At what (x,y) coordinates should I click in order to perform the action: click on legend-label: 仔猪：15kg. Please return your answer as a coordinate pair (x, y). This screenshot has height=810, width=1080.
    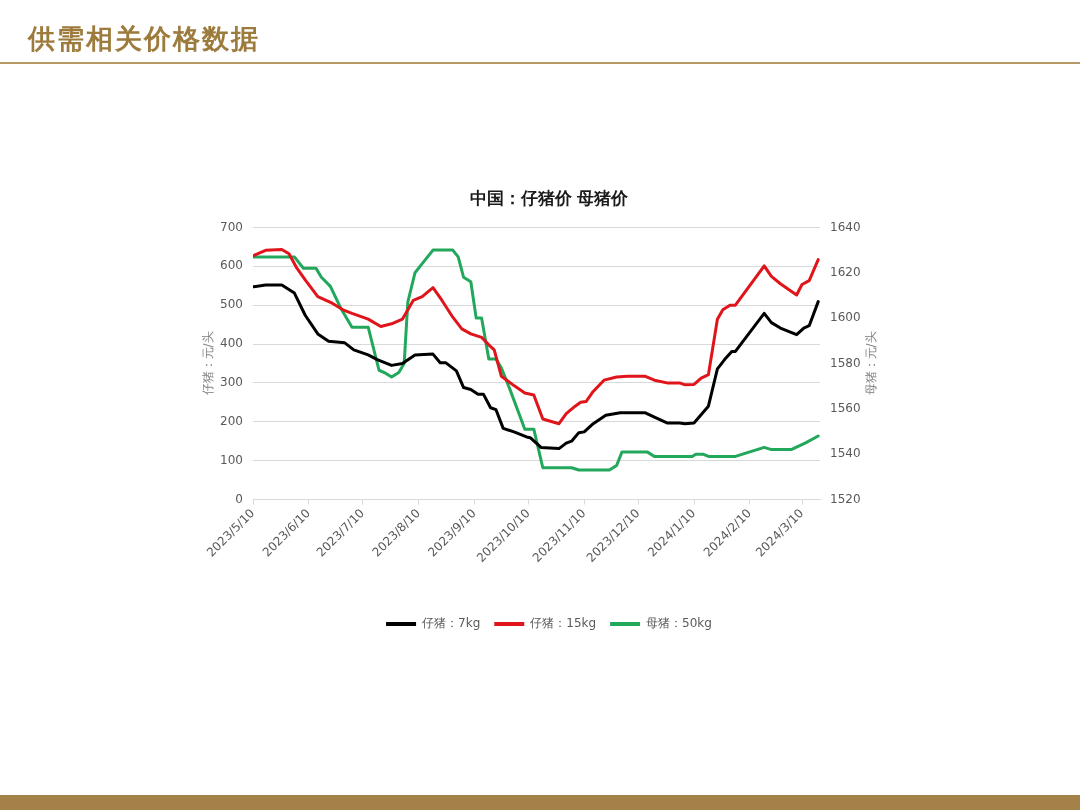
    Looking at the image, I should click on (563, 623).